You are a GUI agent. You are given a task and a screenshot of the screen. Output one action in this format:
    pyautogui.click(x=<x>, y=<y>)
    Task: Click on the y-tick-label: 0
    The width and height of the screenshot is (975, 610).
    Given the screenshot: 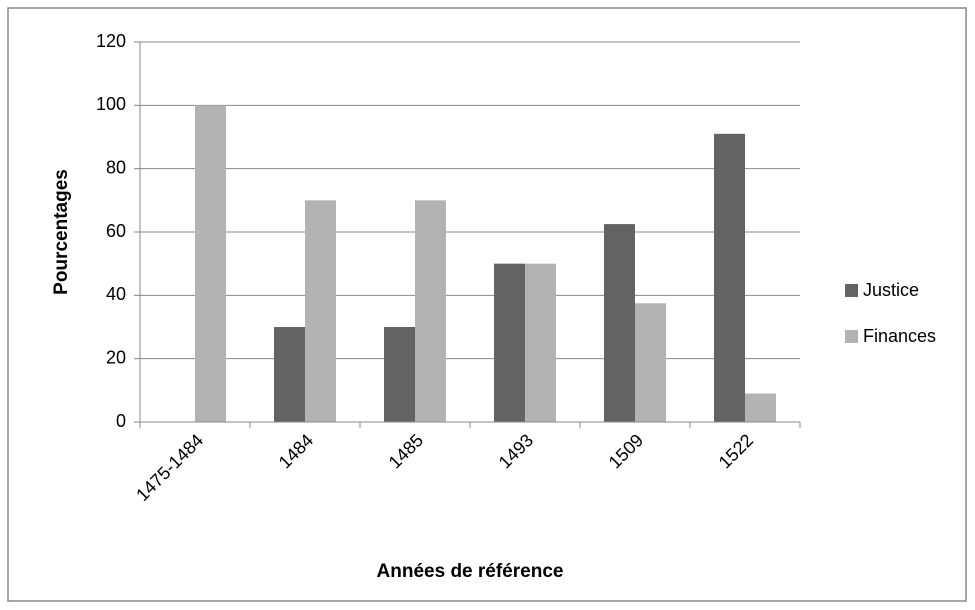 What is the action you would take?
    pyautogui.click(x=121, y=421)
    